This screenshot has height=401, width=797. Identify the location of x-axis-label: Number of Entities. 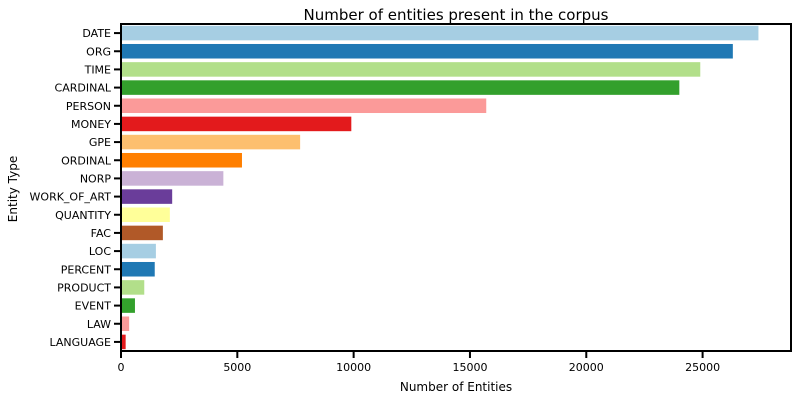
(456, 387).